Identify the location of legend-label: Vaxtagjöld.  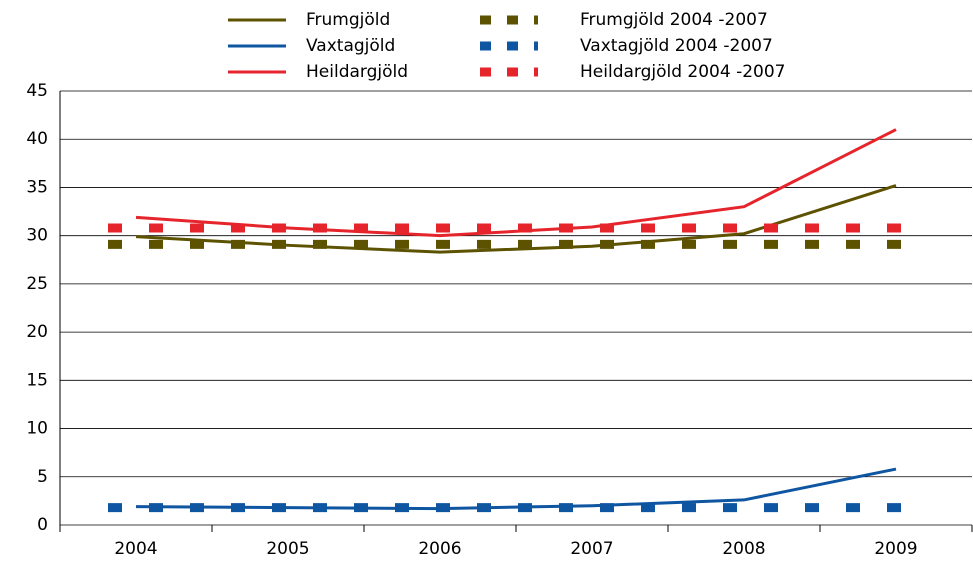
(350, 46).